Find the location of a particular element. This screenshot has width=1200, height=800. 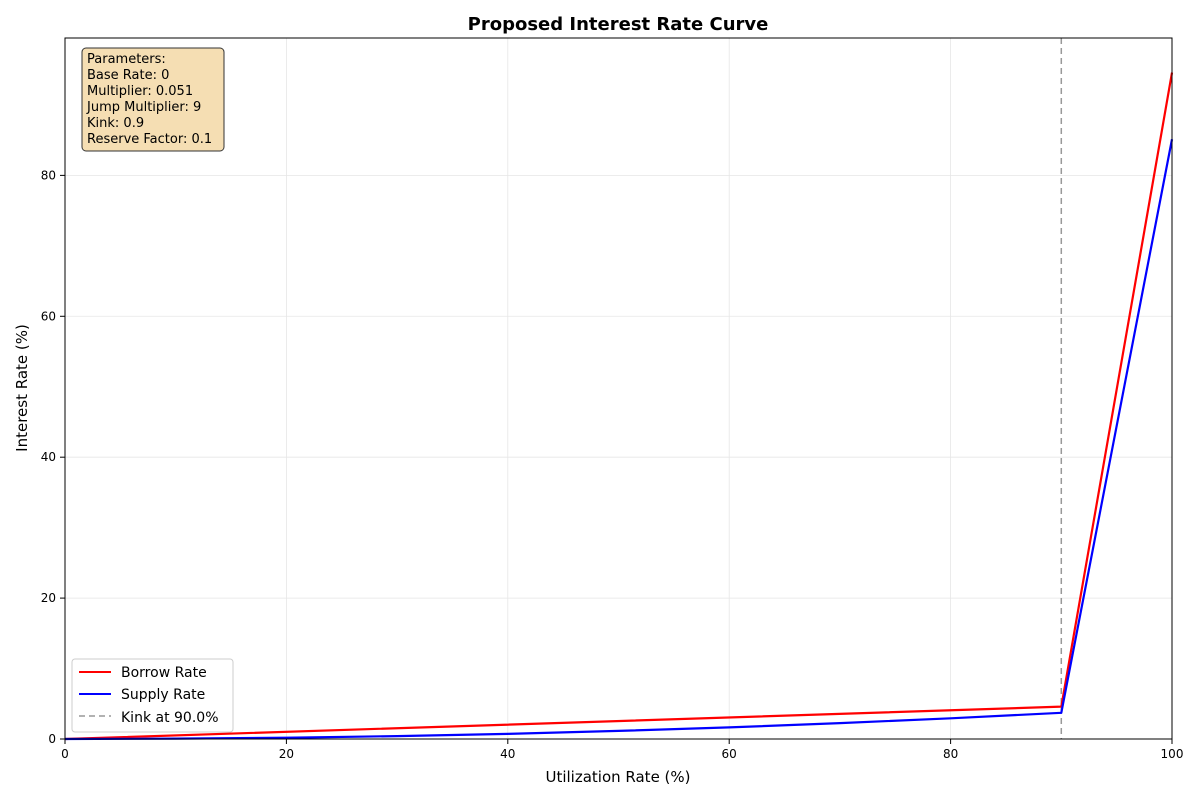

y-tick-label: 40 is located at coordinates (48, 457).